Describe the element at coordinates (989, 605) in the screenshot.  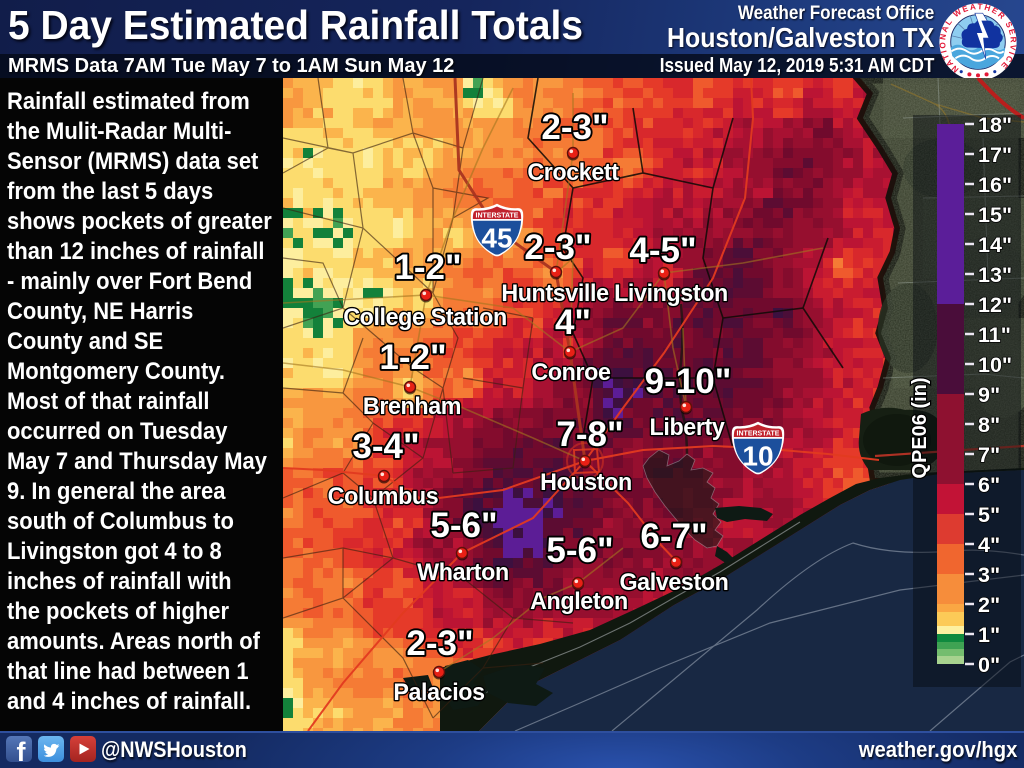
I see `svg-text: 2"` at that location.